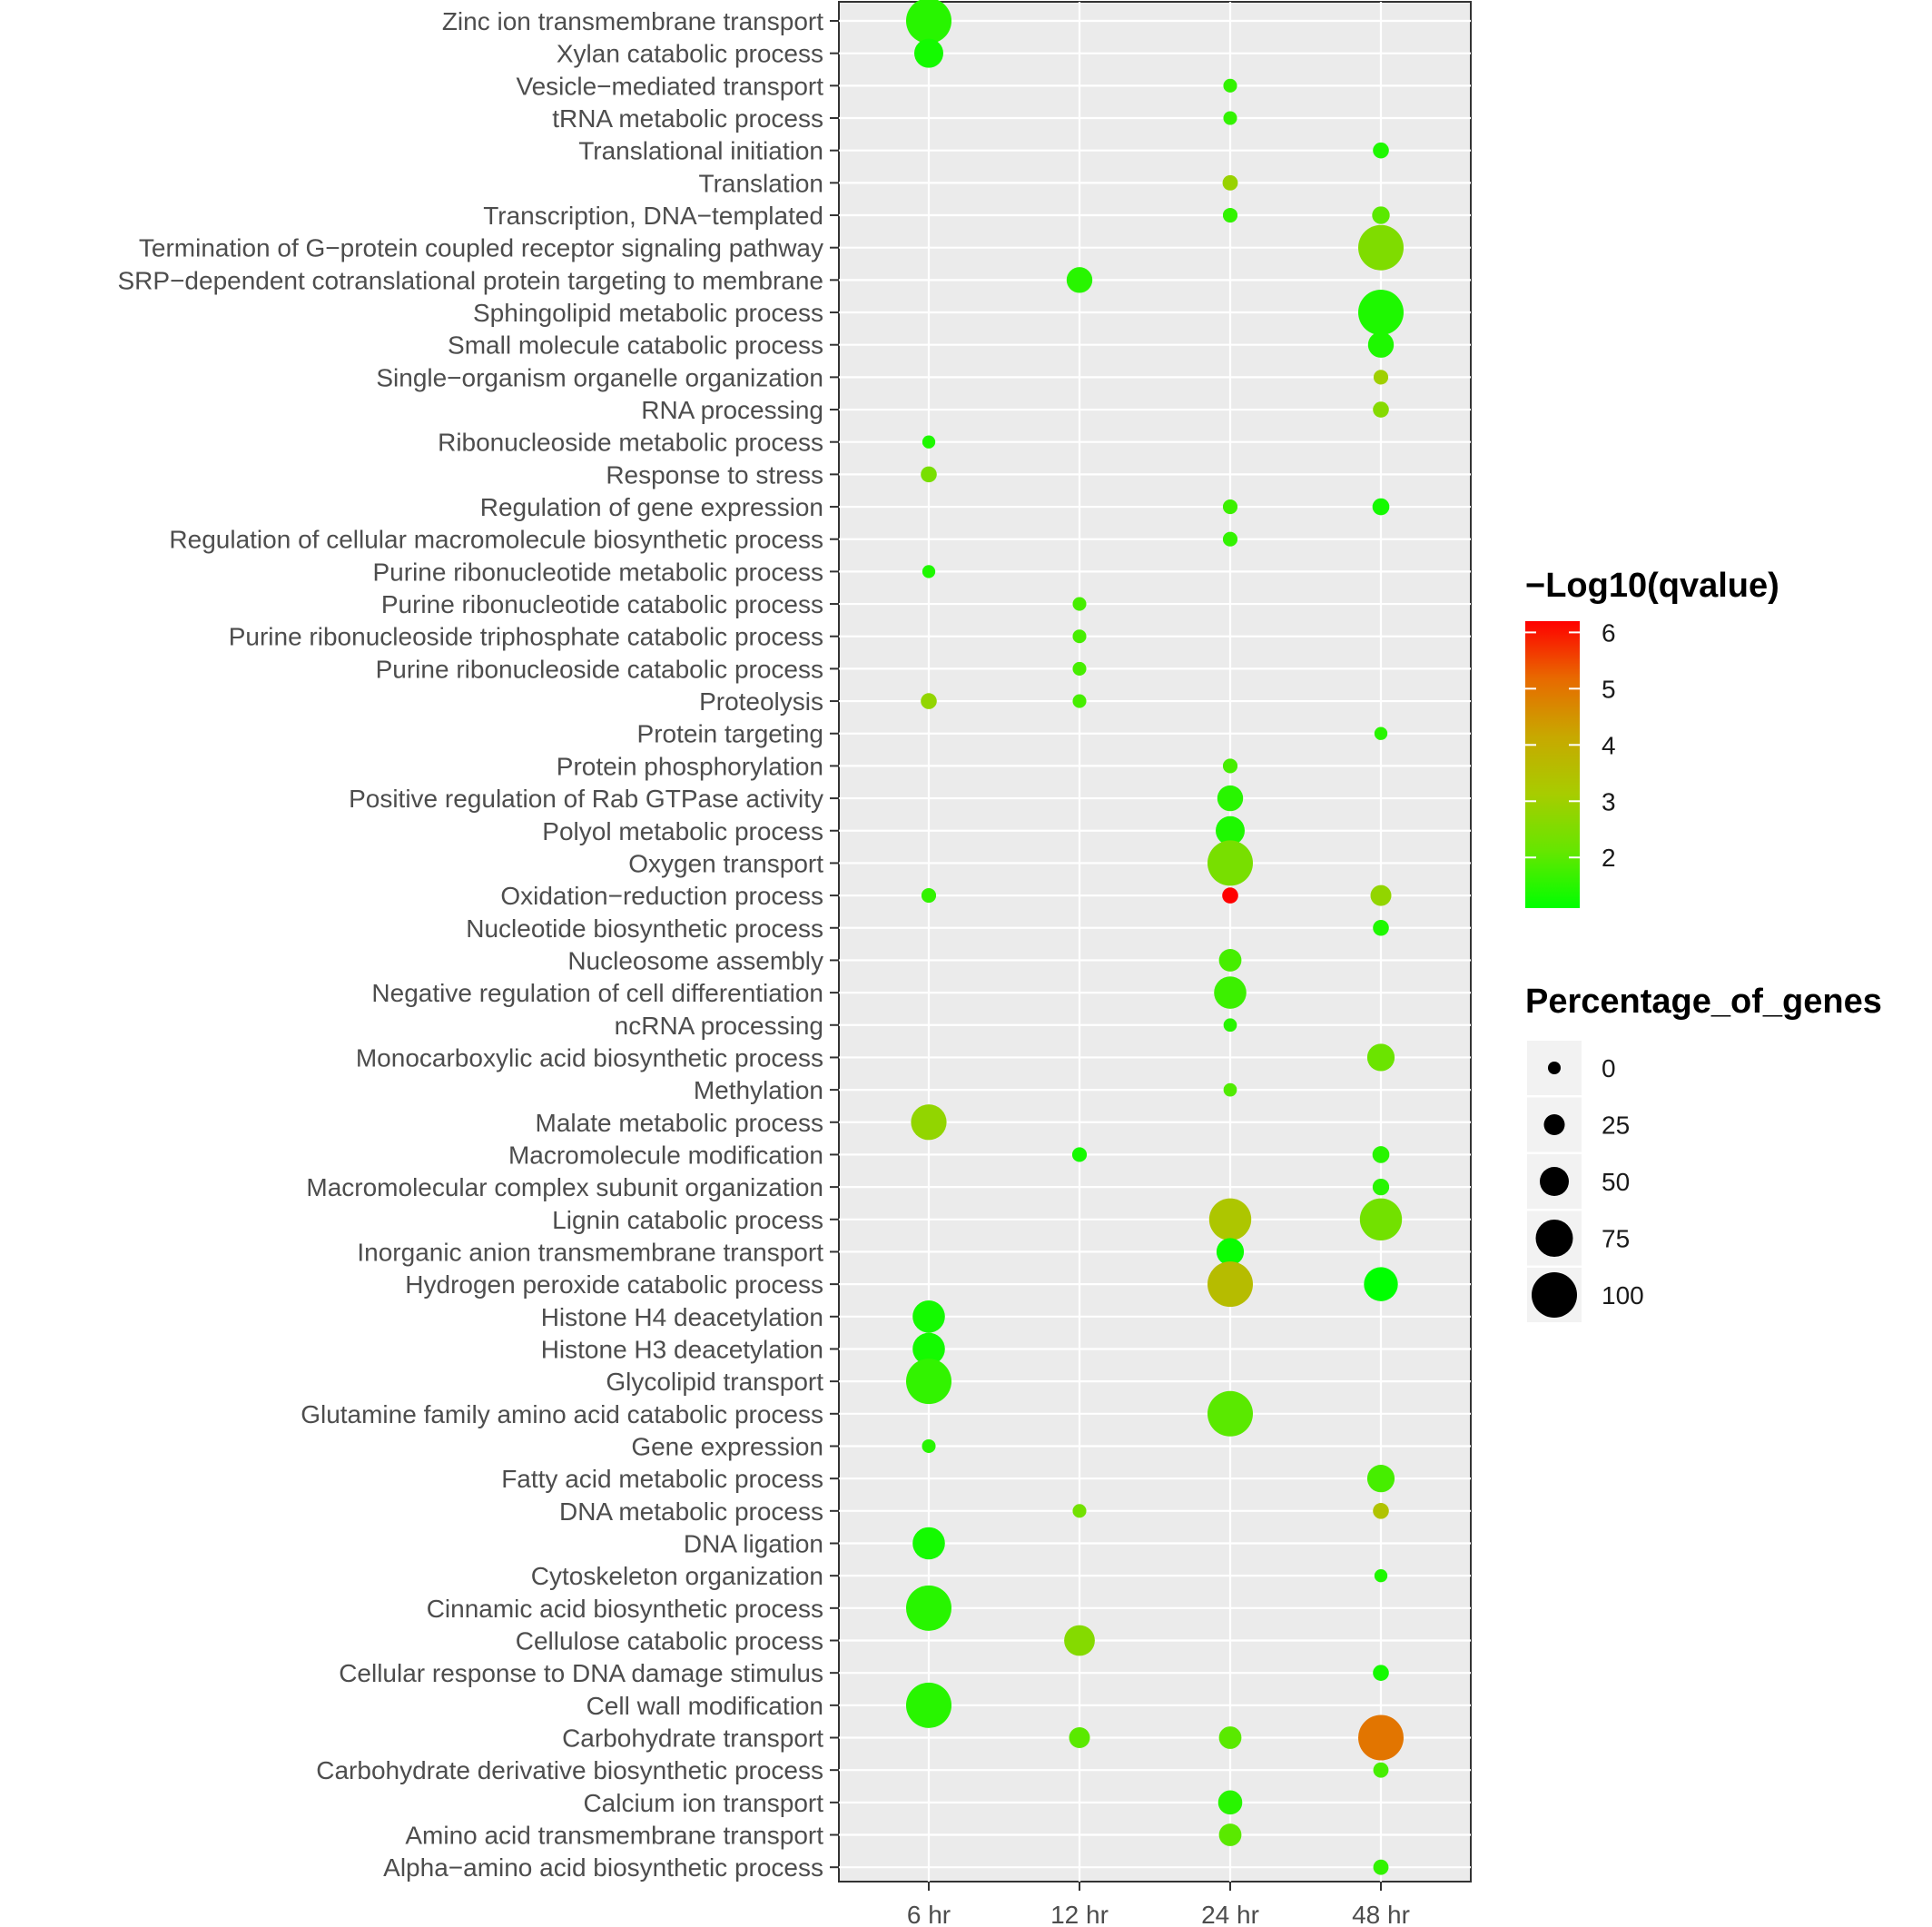 Image resolution: width=1932 pixels, height=1927 pixels. I want to click on y-tick-label: Fatty acid metabolic process, so click(662, 1479).